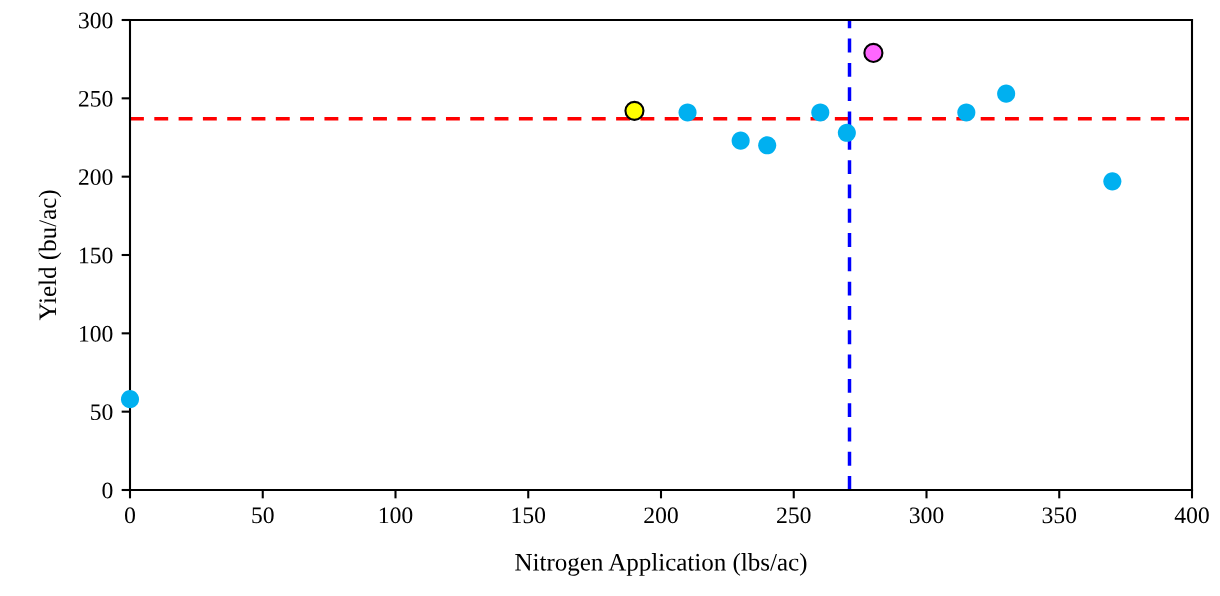 This screenshot has width=1220, height=596. Describe the element at coordinates (130, 515) in the screenshot. I see `x-tick-label: 0` at that location.